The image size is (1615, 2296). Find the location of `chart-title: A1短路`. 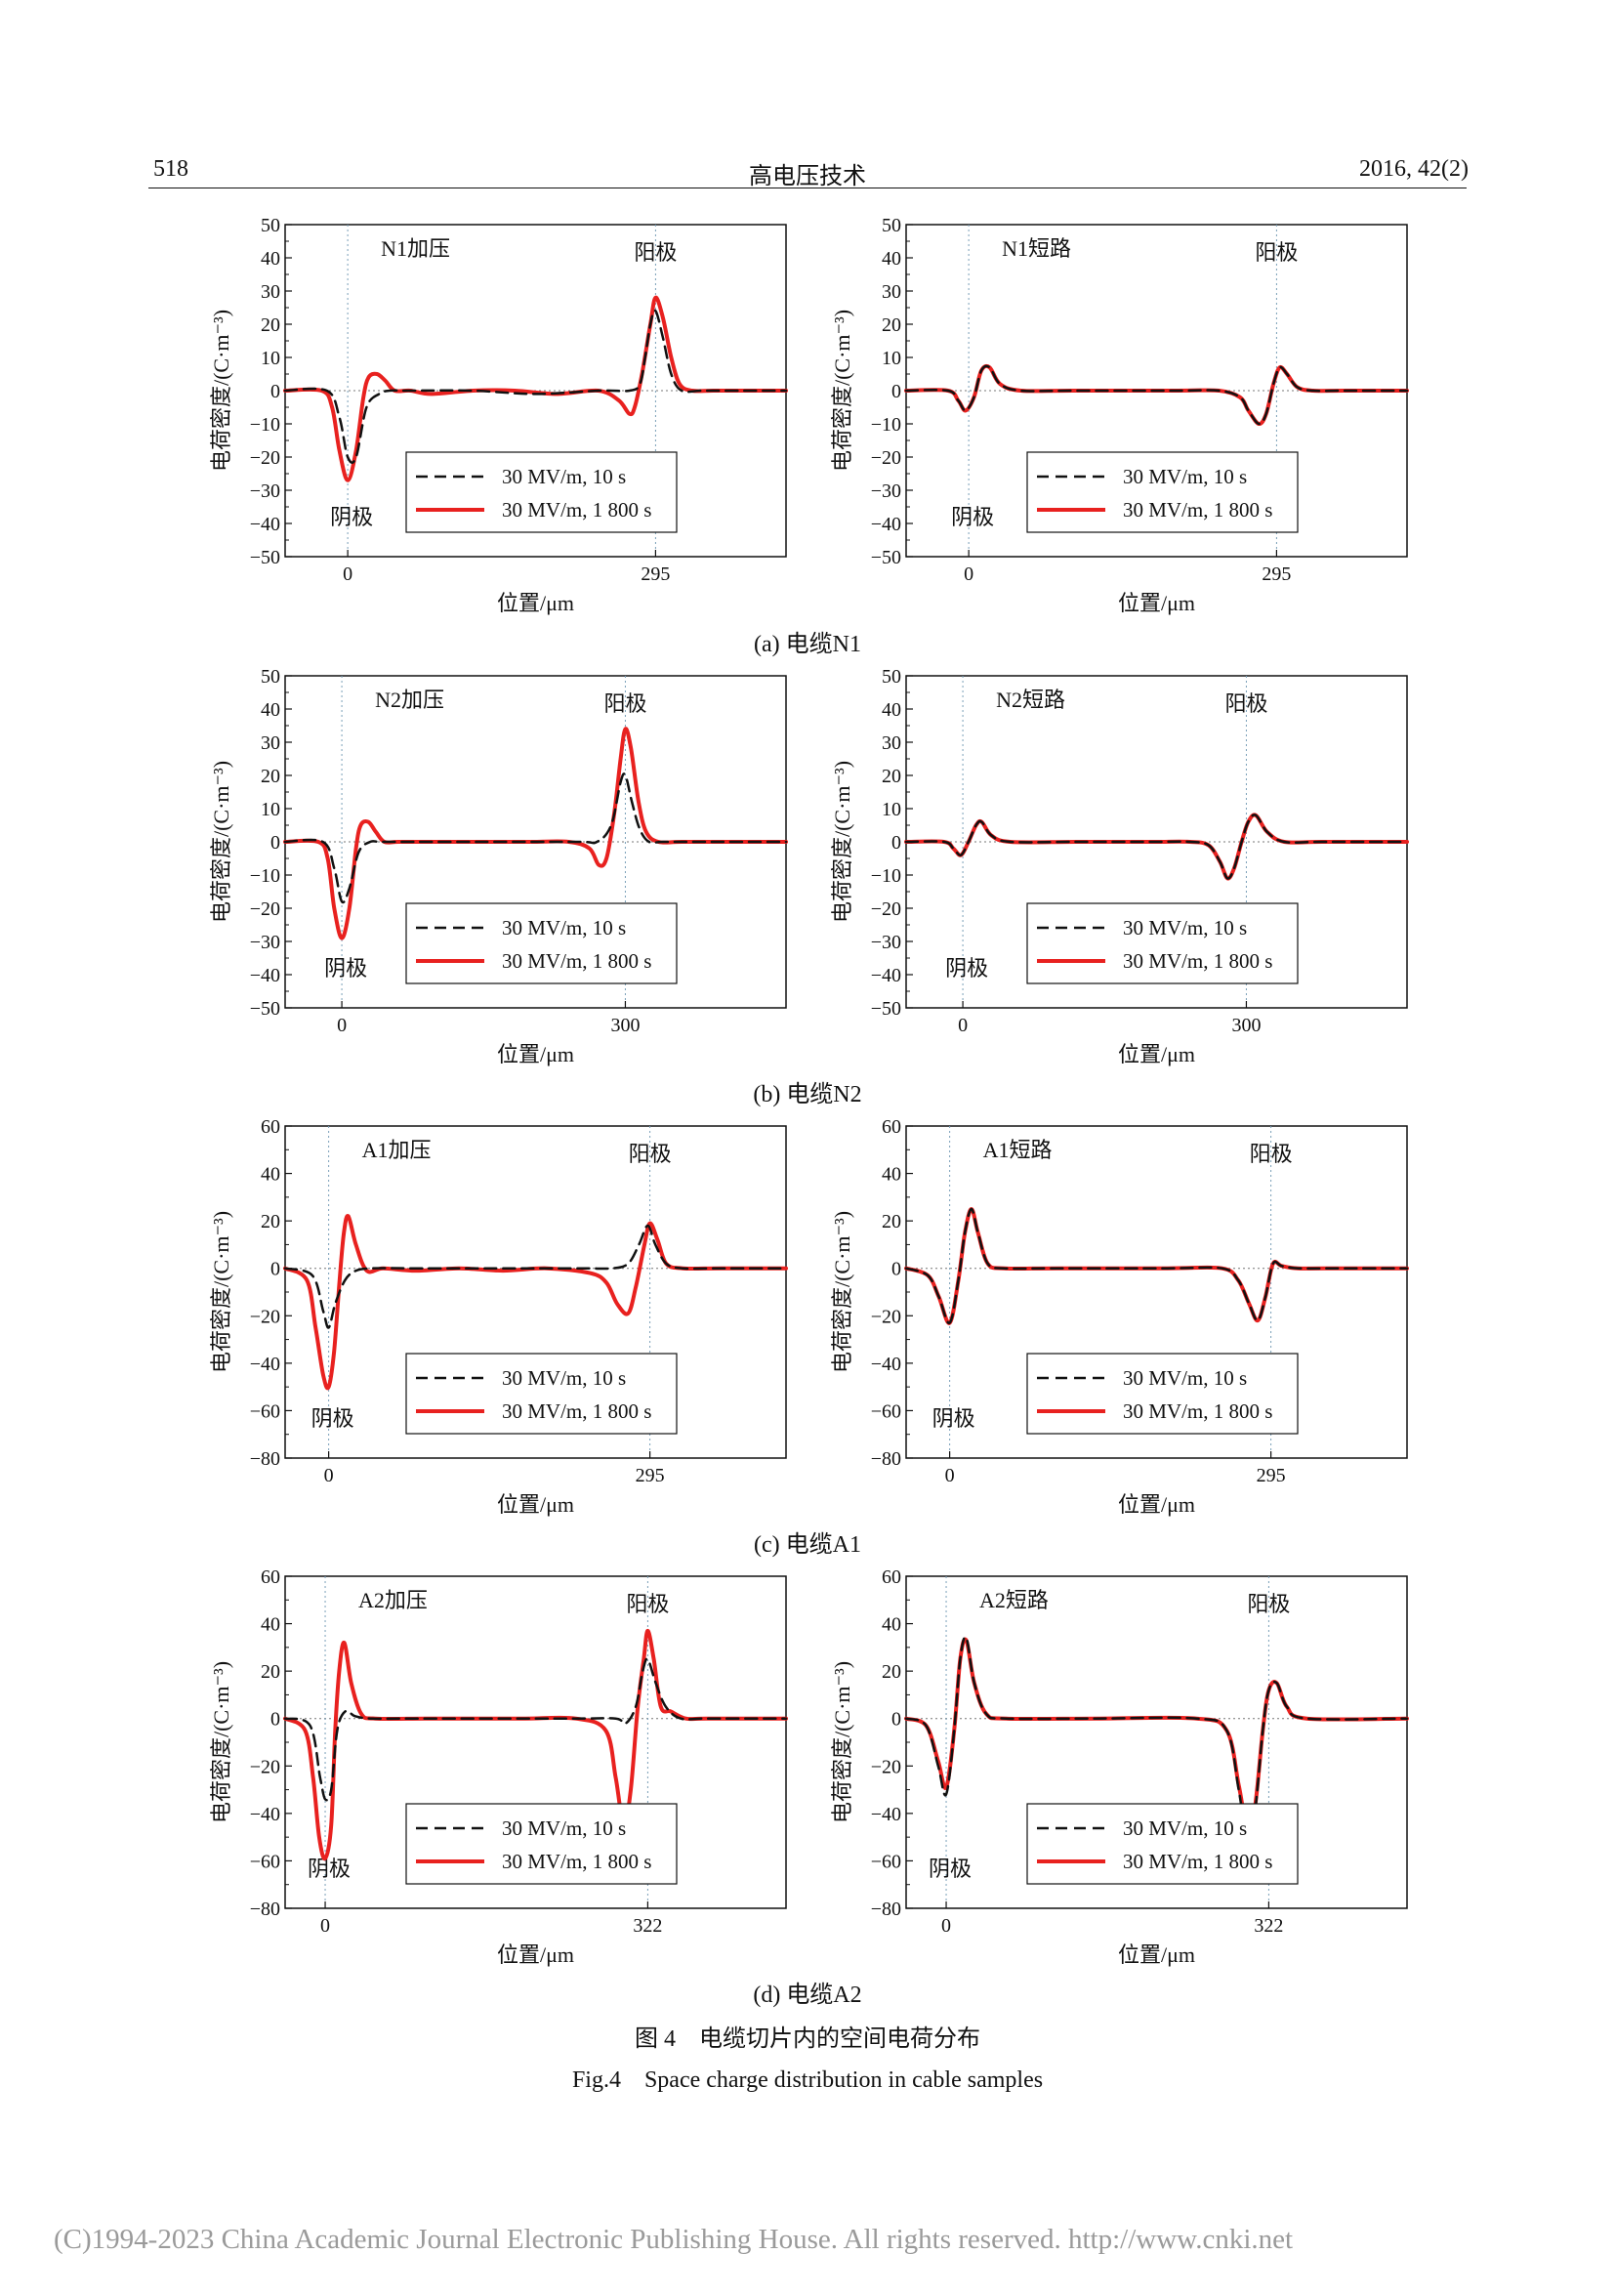

chart-title: A1短路 is located at coordinates (1018, 1150).